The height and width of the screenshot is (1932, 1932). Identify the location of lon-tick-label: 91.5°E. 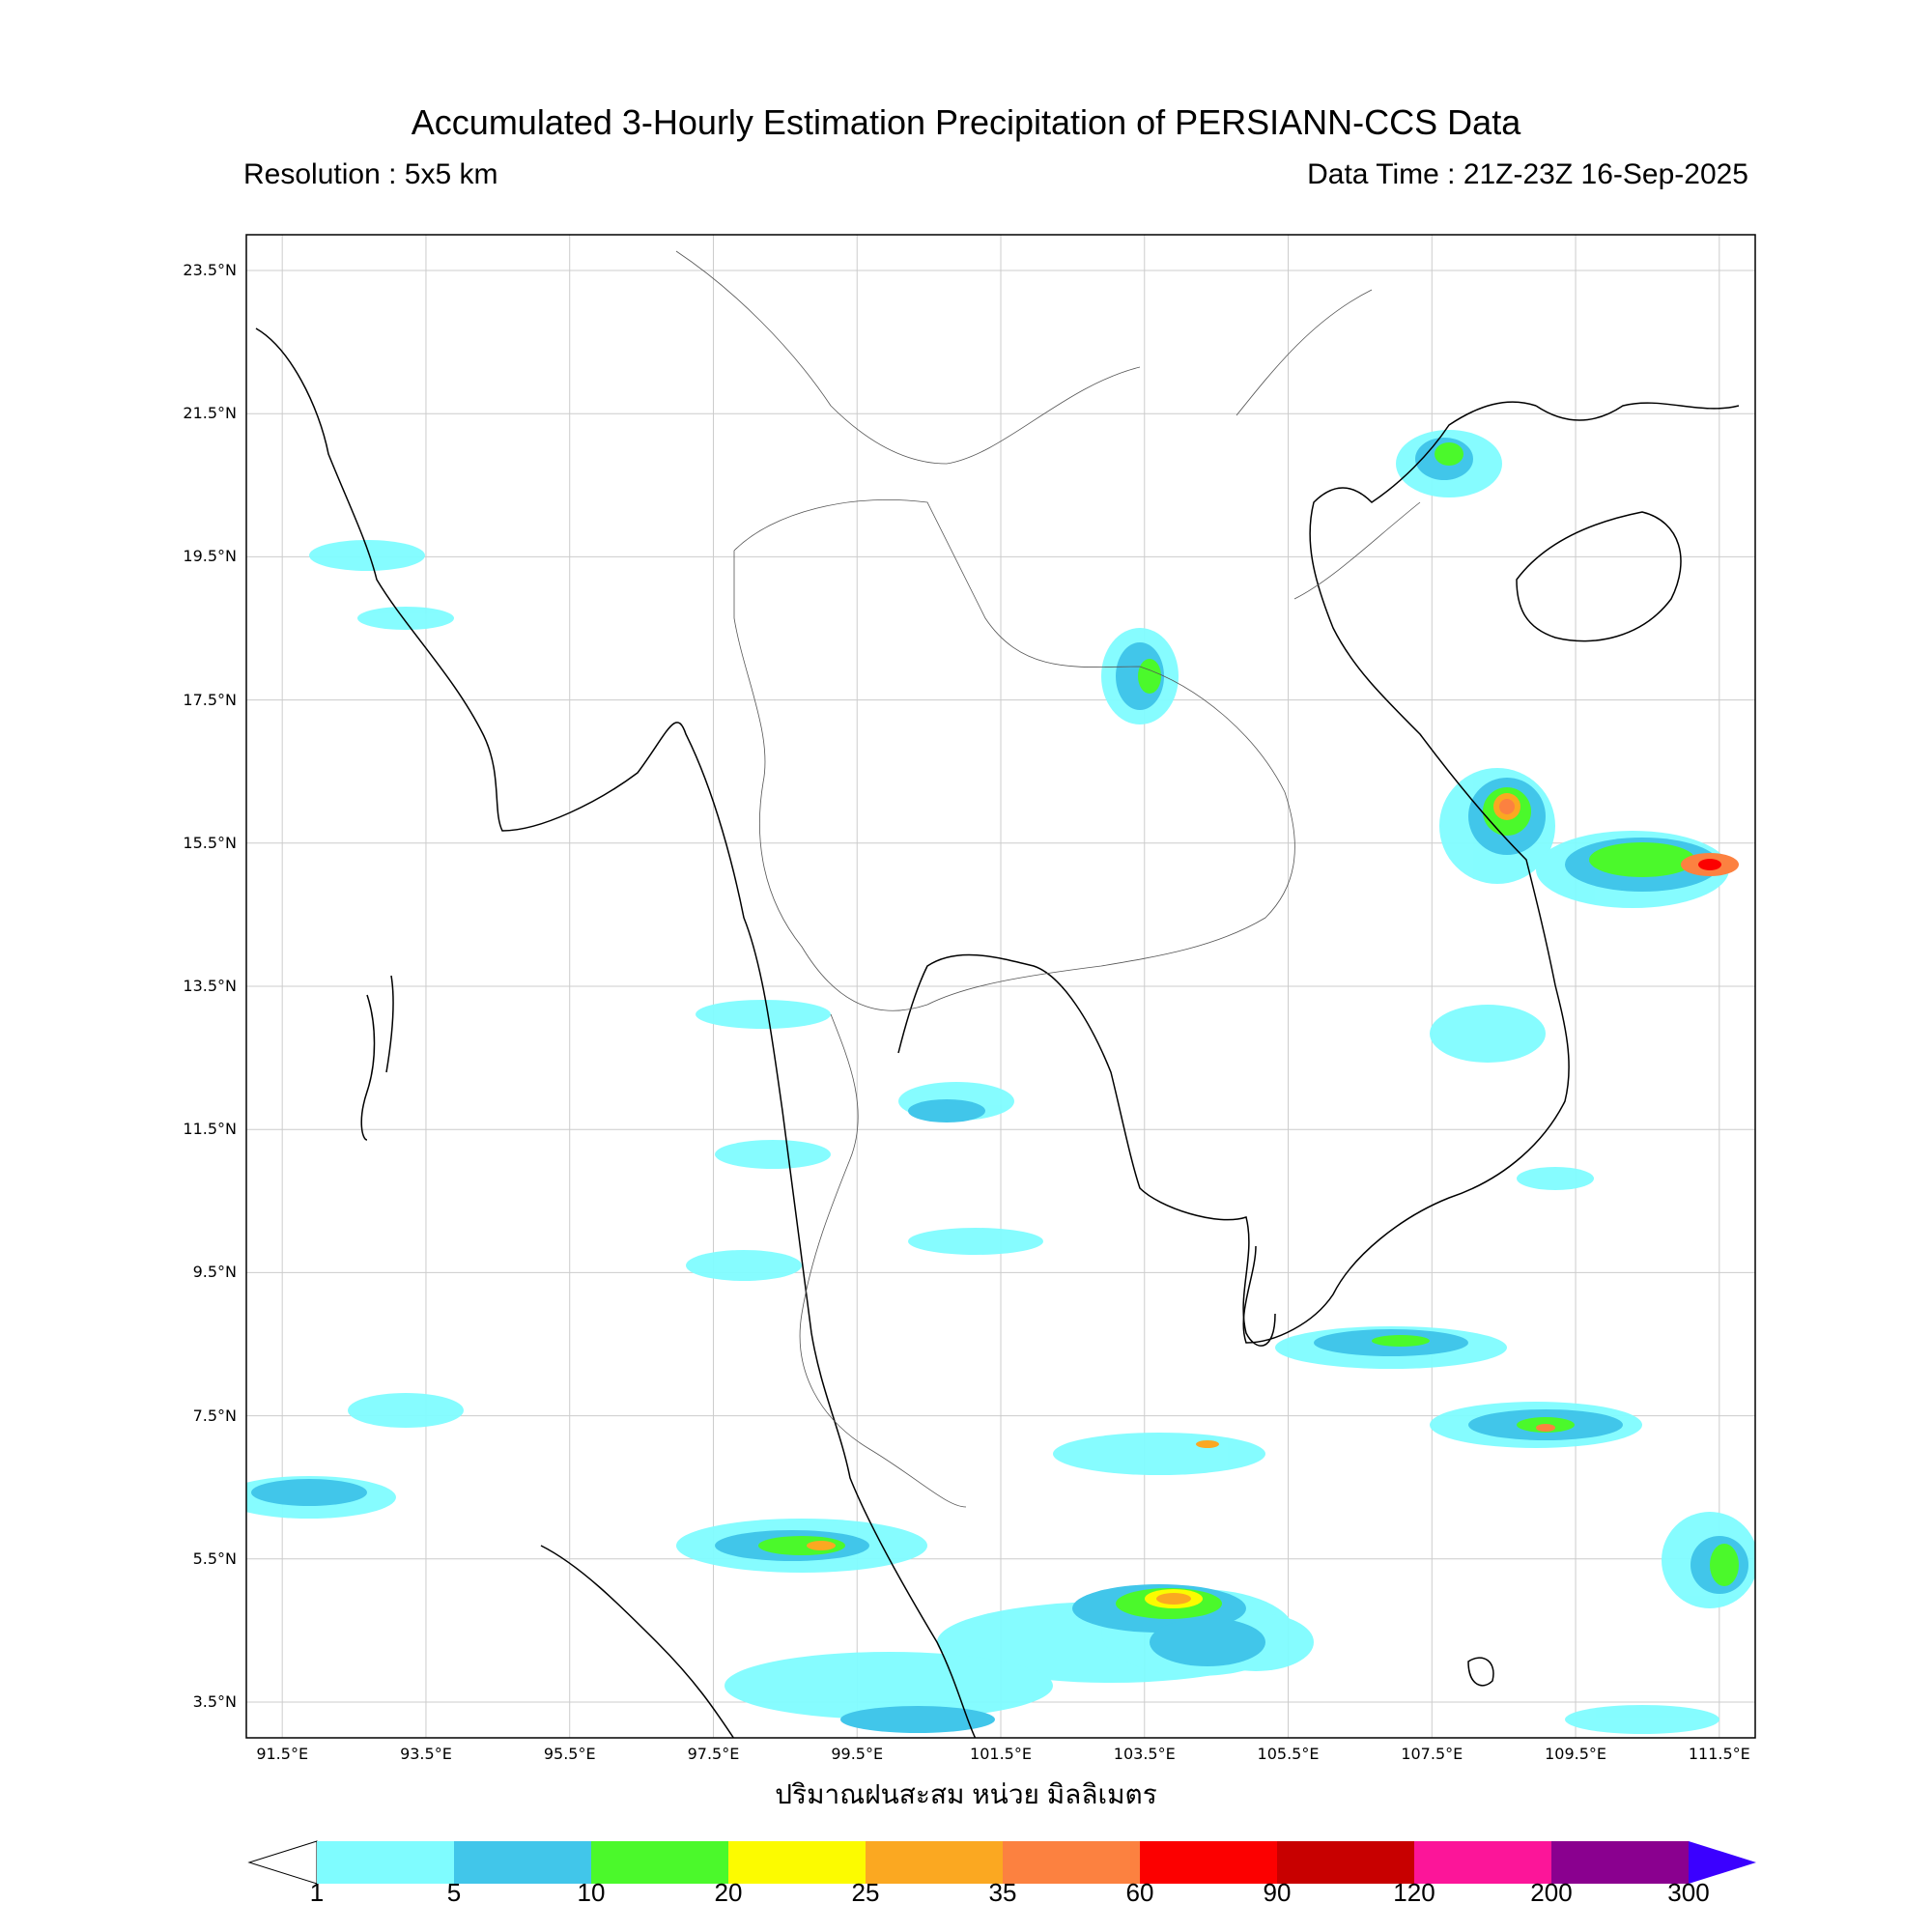
(282, 1754).